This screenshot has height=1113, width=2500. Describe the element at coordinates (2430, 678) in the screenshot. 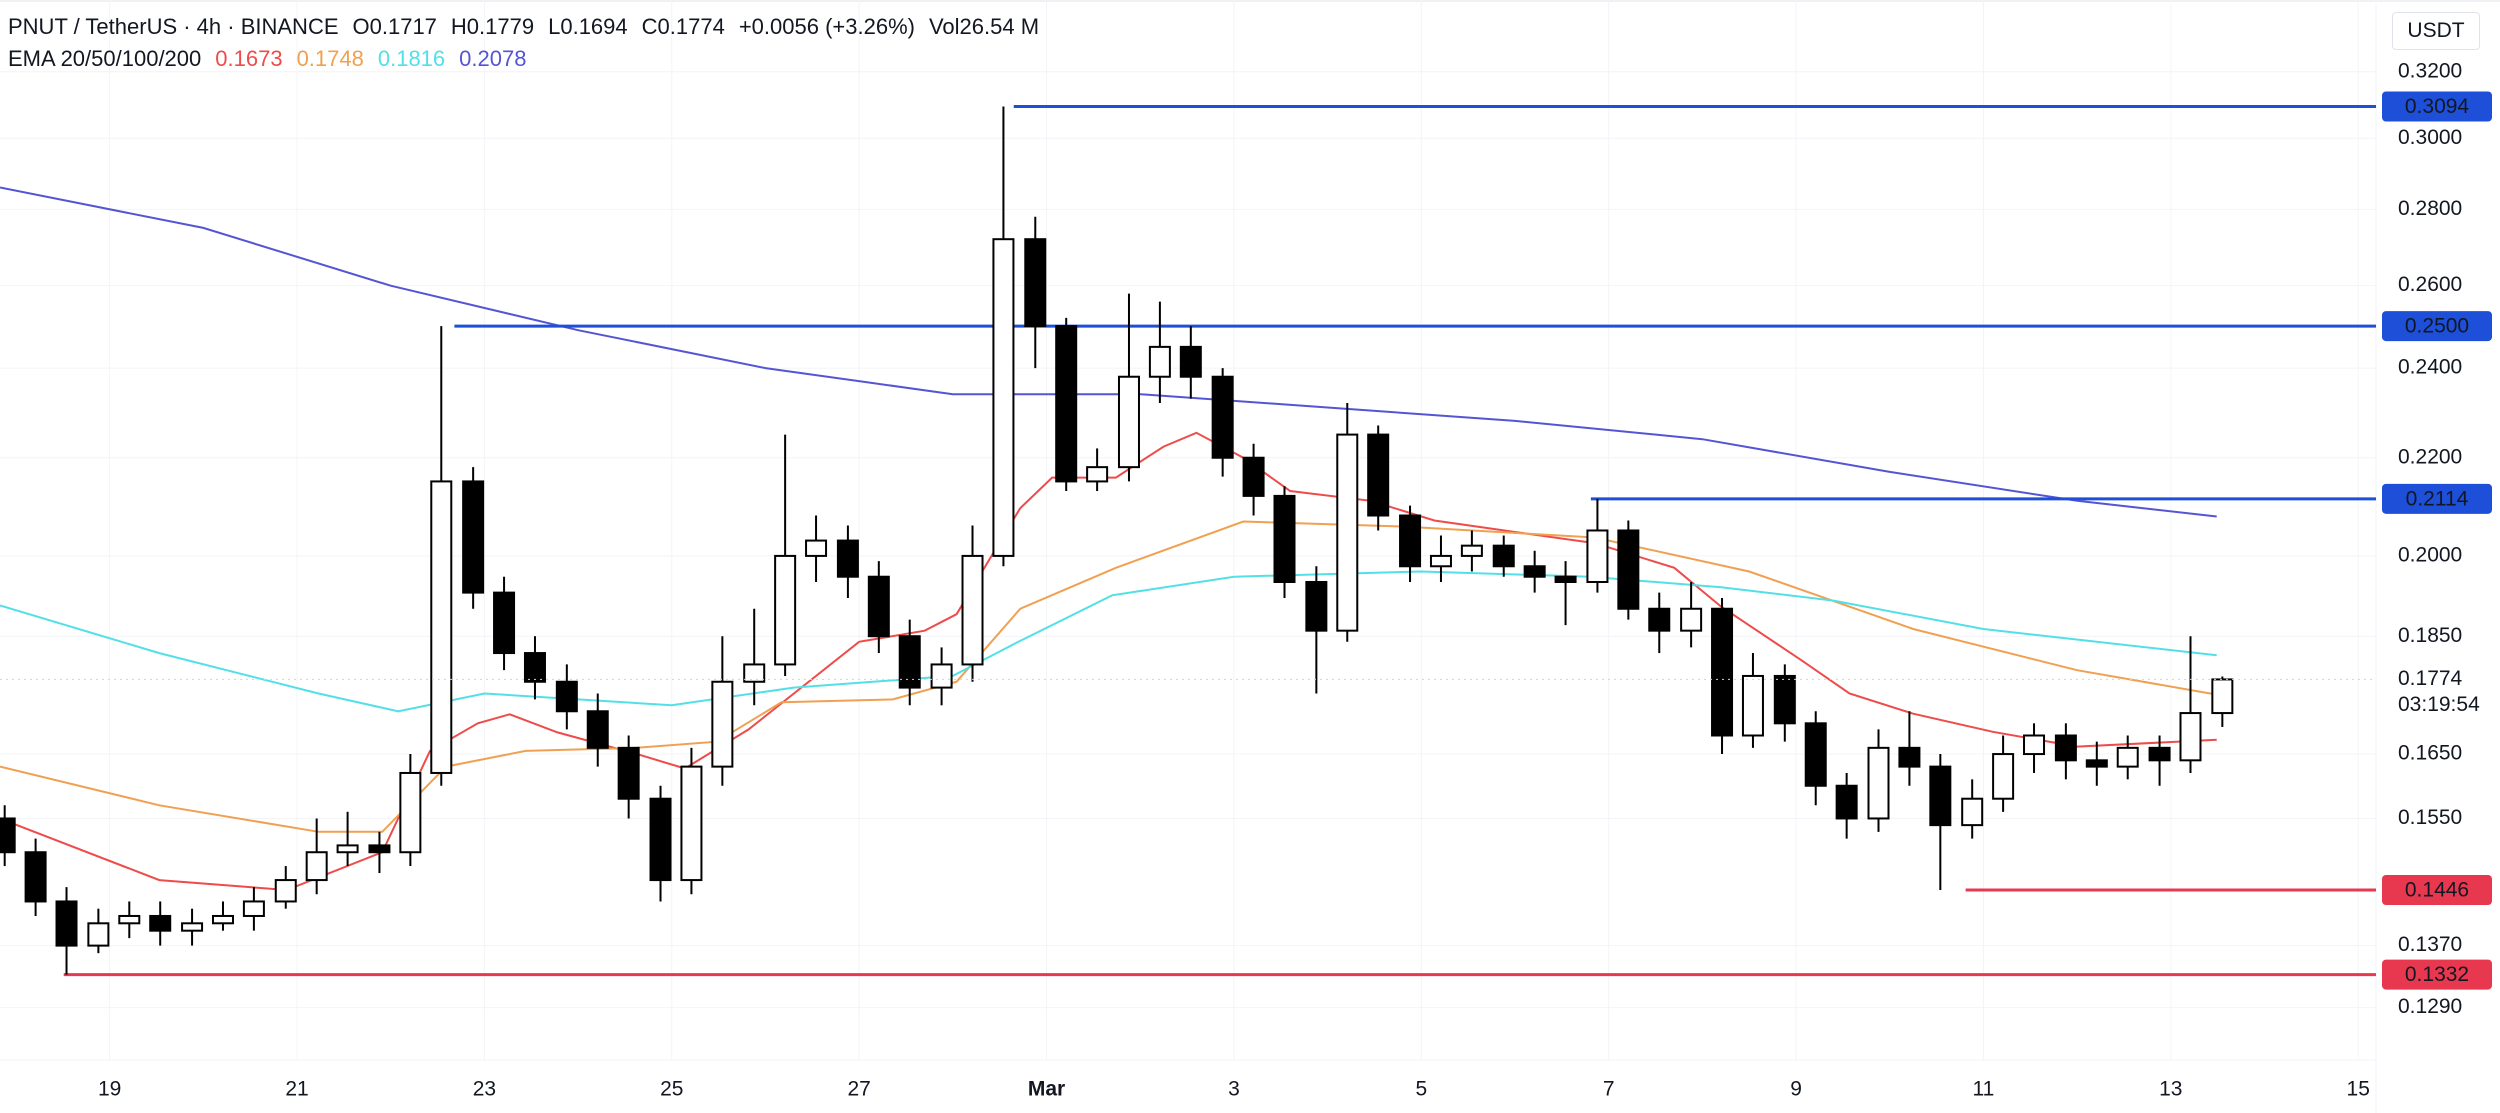

I see `current-price-label: 0.1774` at that location.